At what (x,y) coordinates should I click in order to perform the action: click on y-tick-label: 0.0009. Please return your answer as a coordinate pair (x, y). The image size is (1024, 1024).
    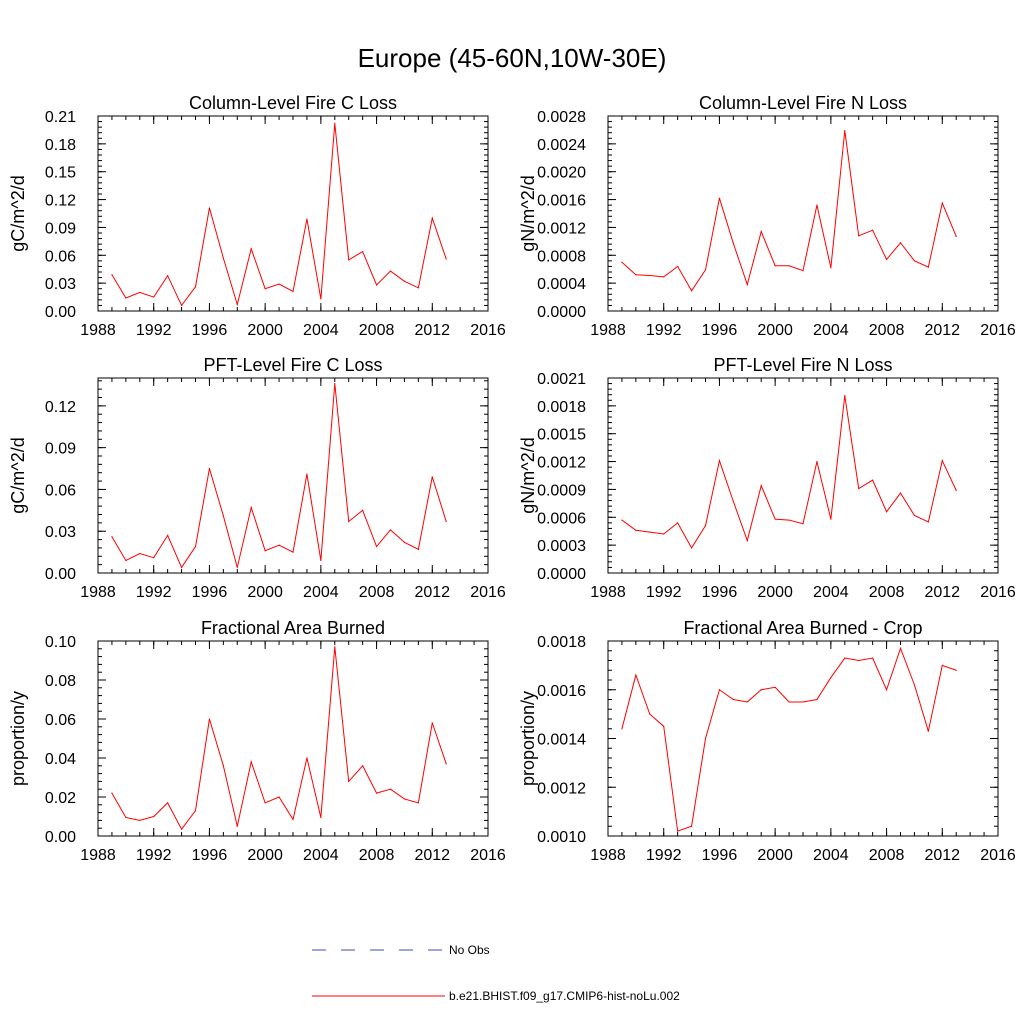
    Looking at the image, I should click on (561, 490).